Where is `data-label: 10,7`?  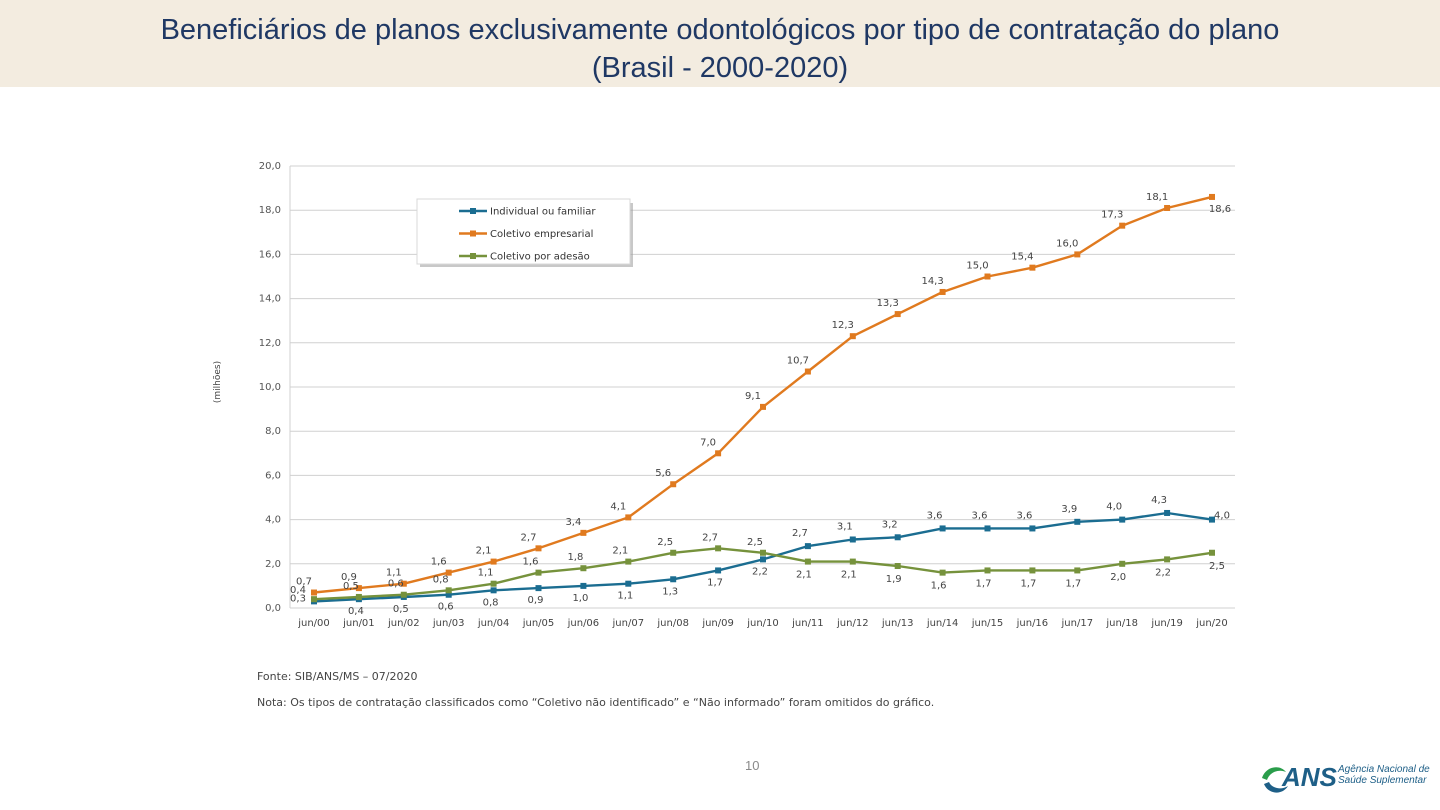
data-label: 10,7 is located at coordinates (798, 361).